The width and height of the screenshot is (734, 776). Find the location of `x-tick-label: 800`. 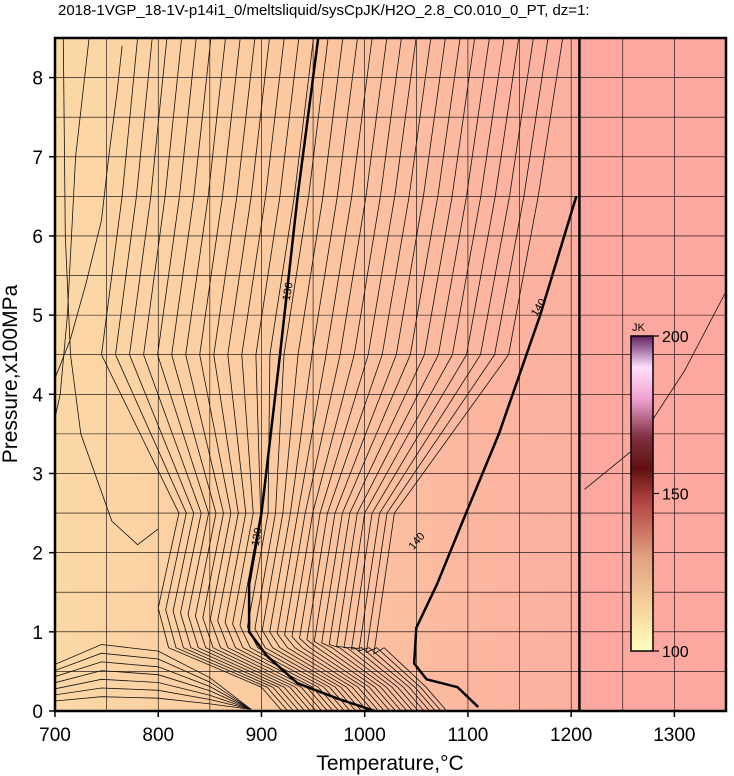

x-tick-label: 800 is located at coordinates (158, 735).